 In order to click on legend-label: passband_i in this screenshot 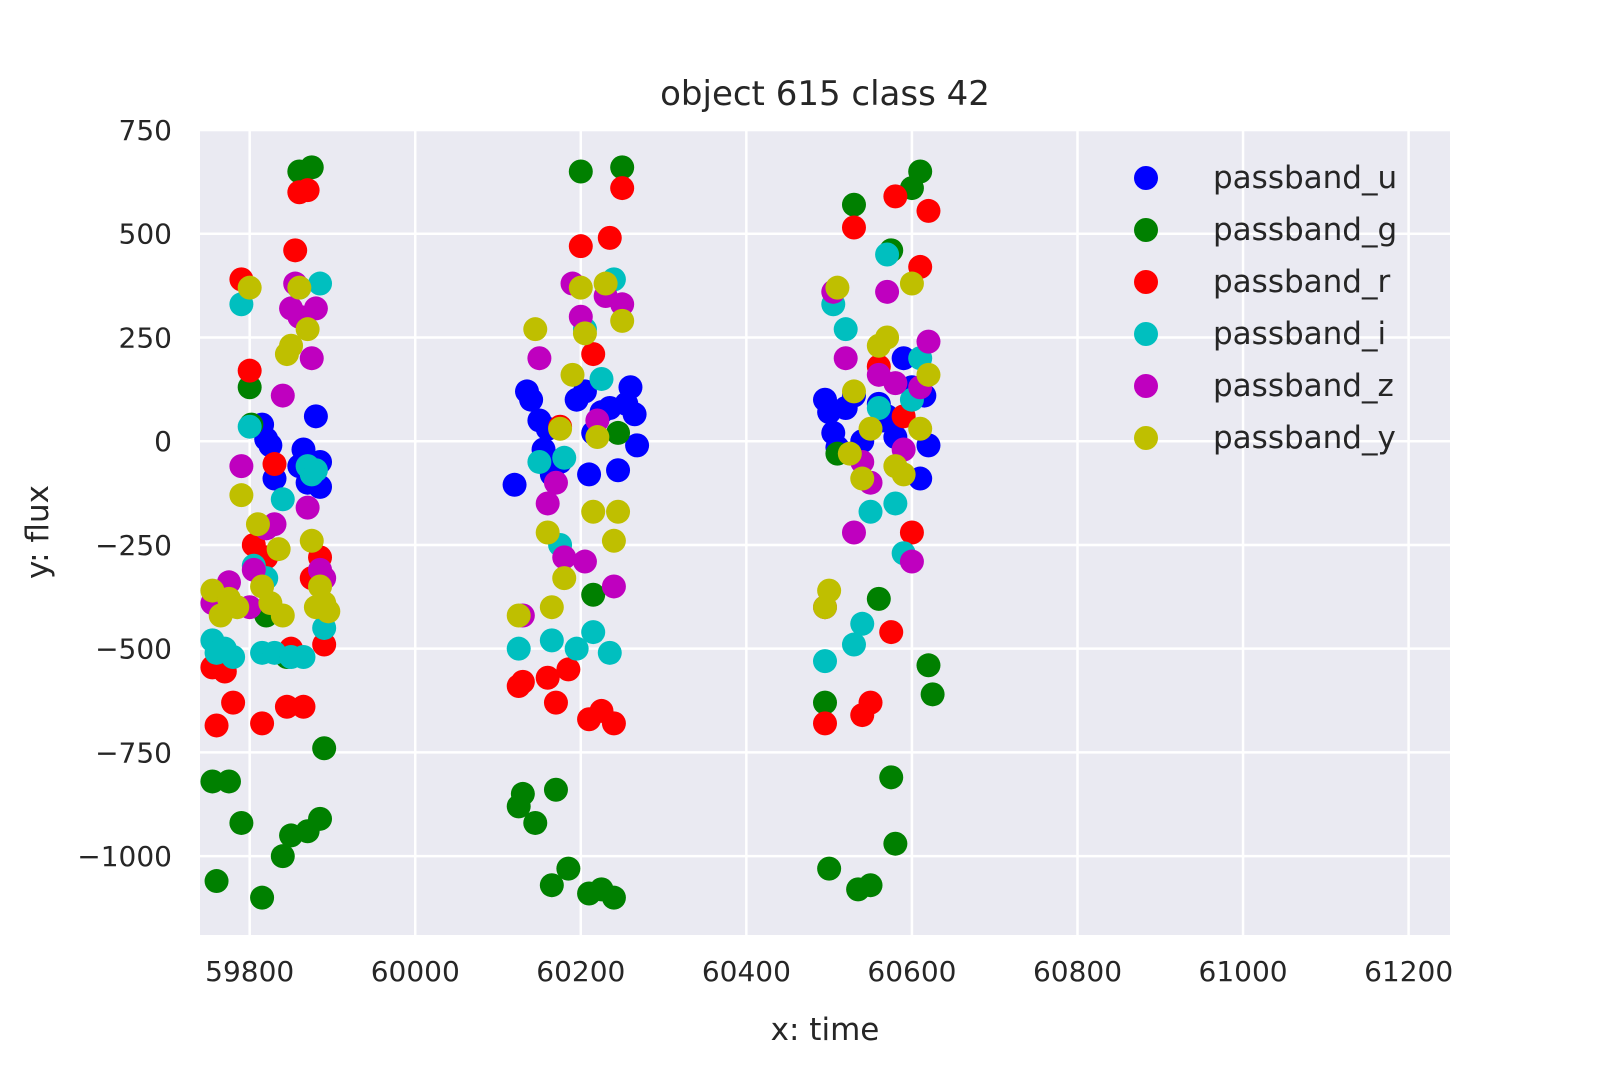, I will do `click(1299, 334)`.